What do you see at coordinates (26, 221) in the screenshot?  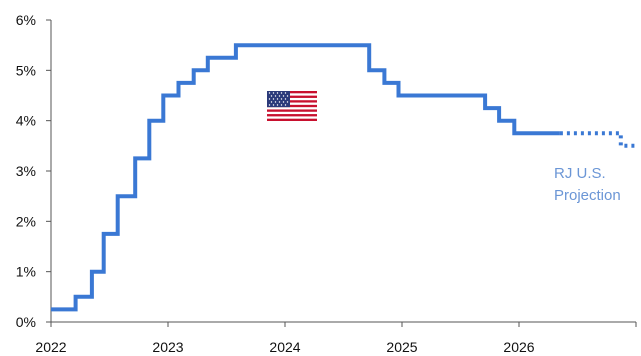 I see `y-tick-label: 2%` at bounding box center [26, 221].